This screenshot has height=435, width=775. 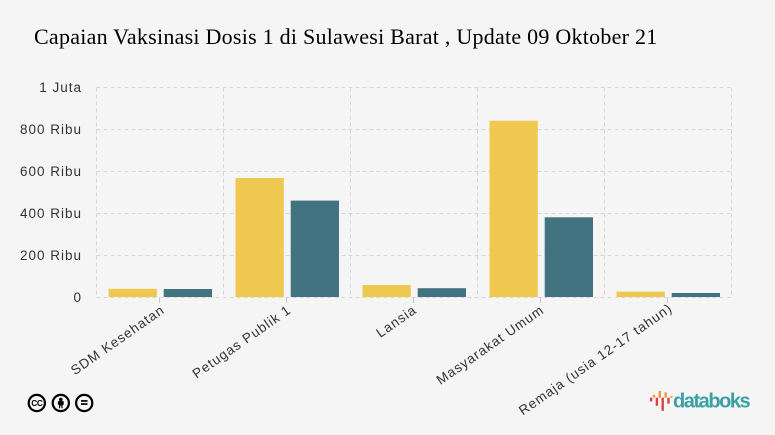 What do you see at coordinates (77, 297) in the screenshot?
I see `svg-text: 0` at bounding box center [77, 297].